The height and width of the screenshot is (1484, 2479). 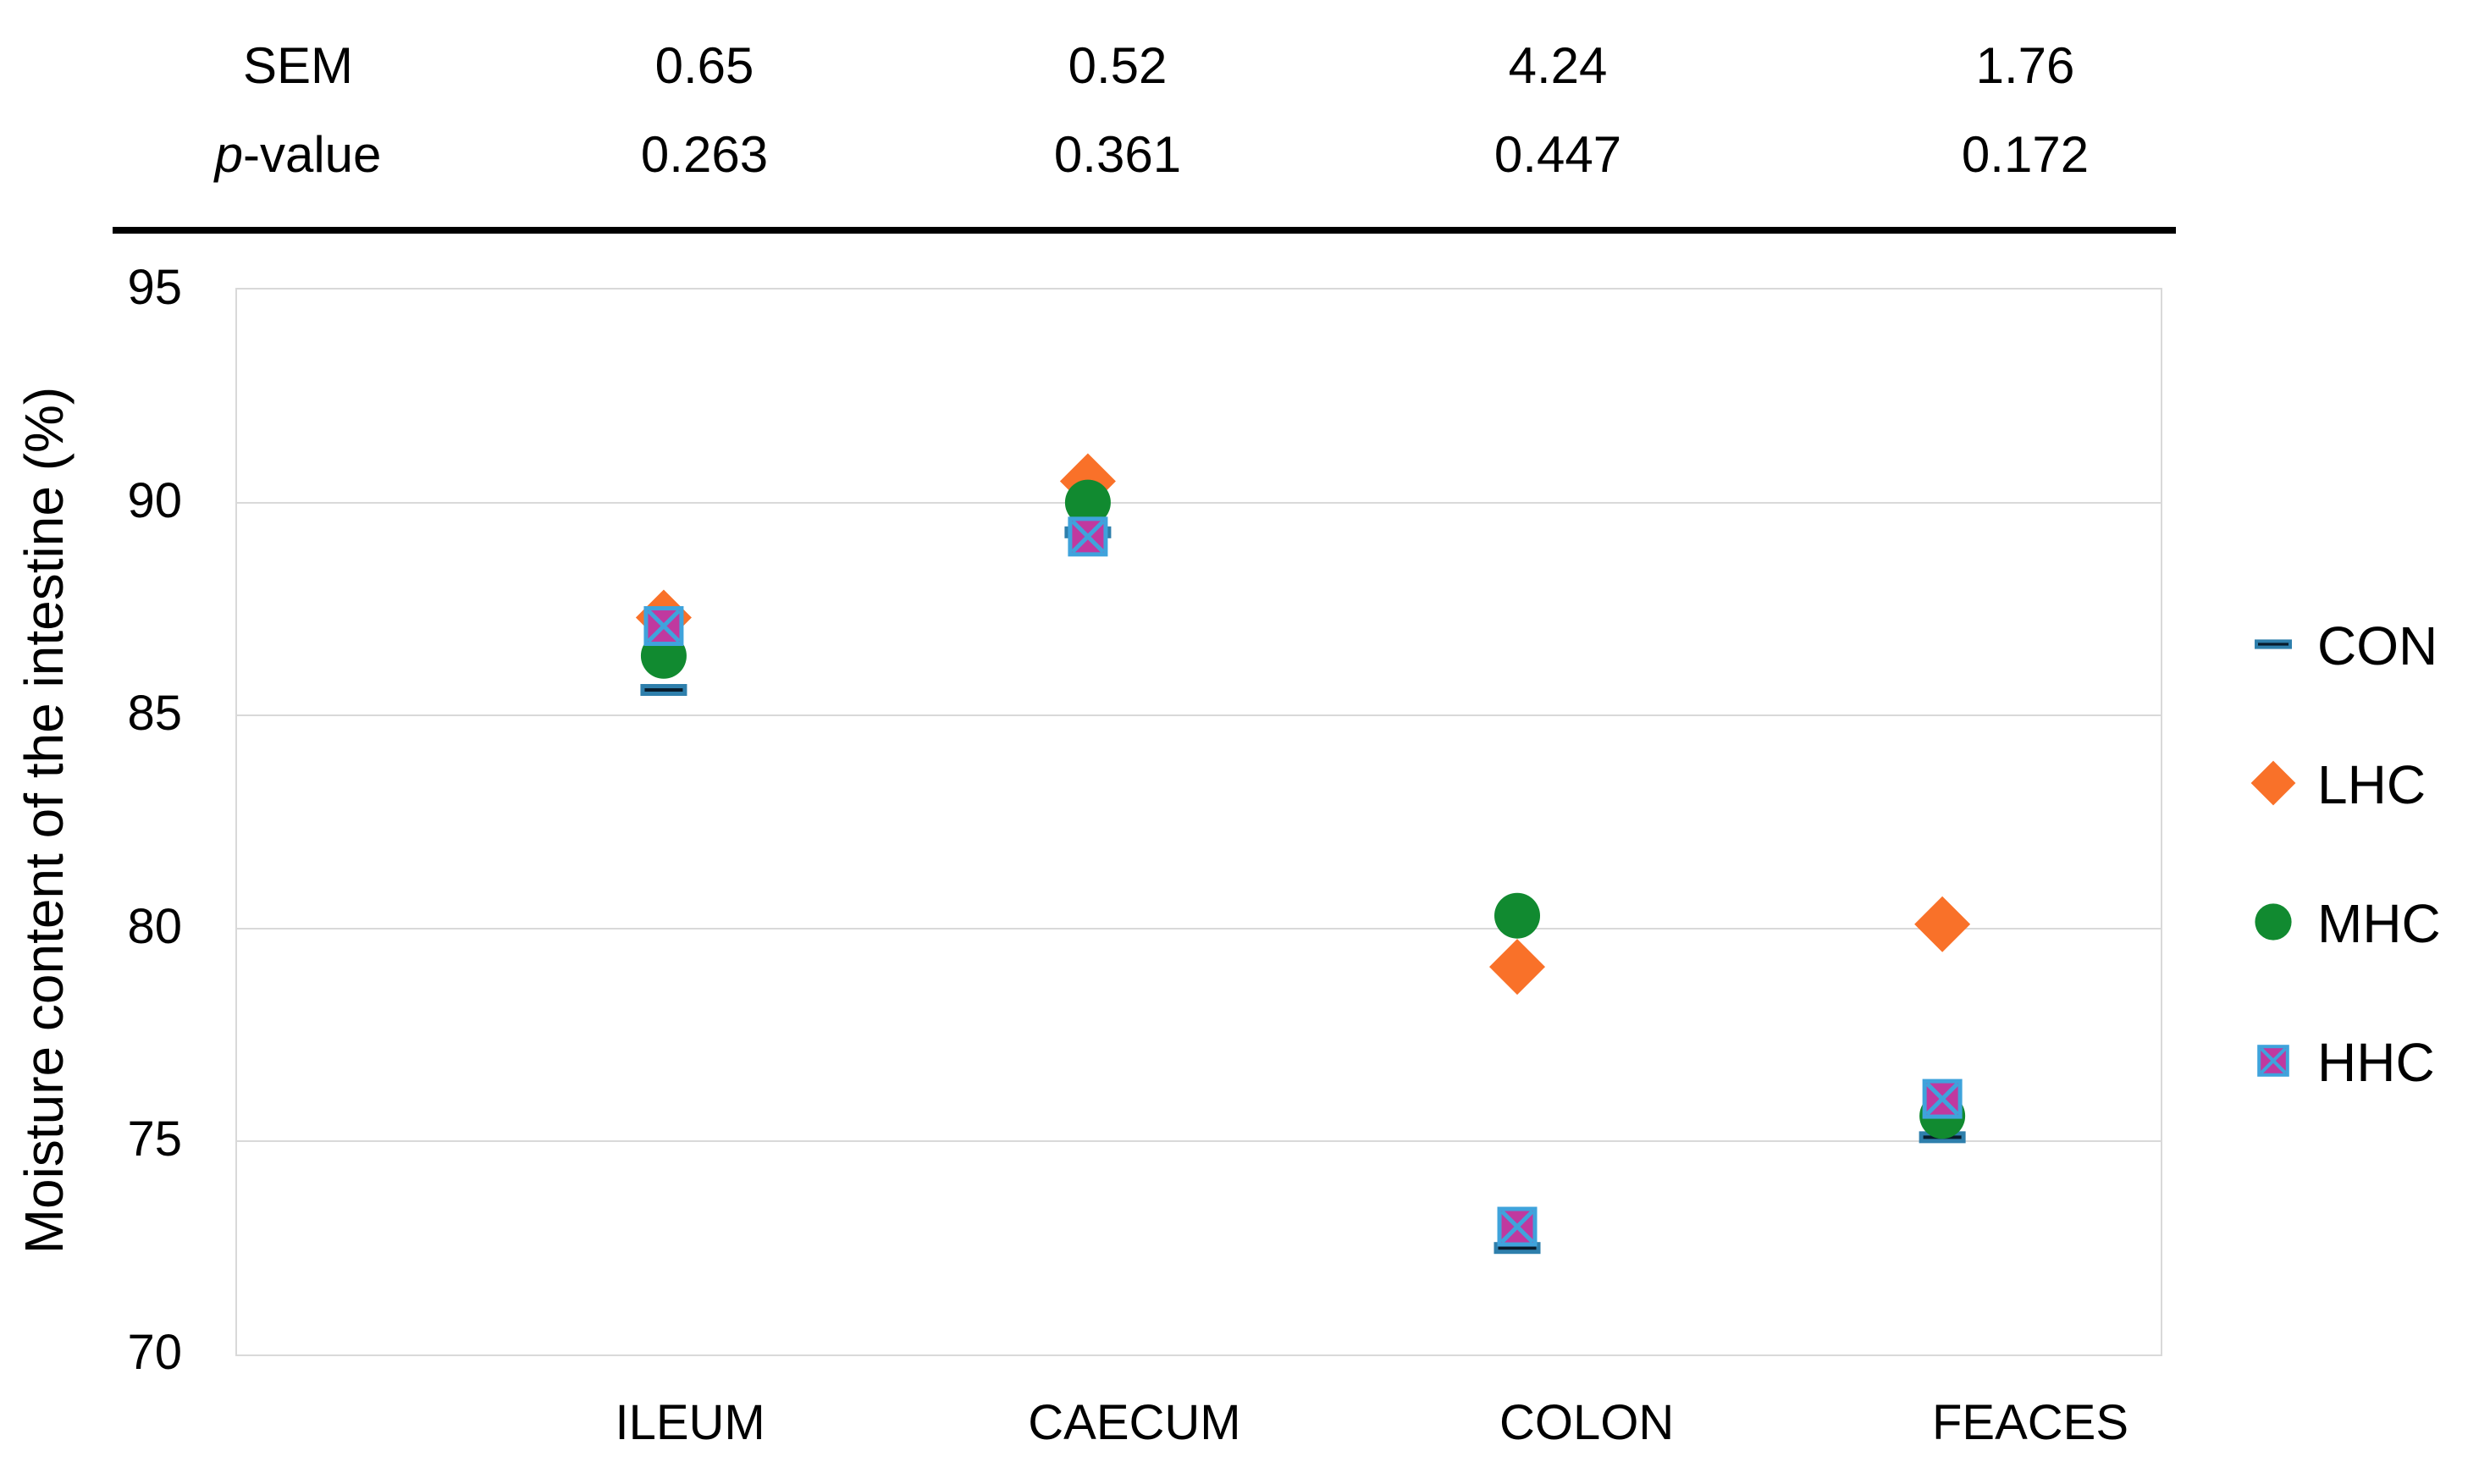 I want to click on data-point-HHC-COLON, so click(x=1517, y=1226).